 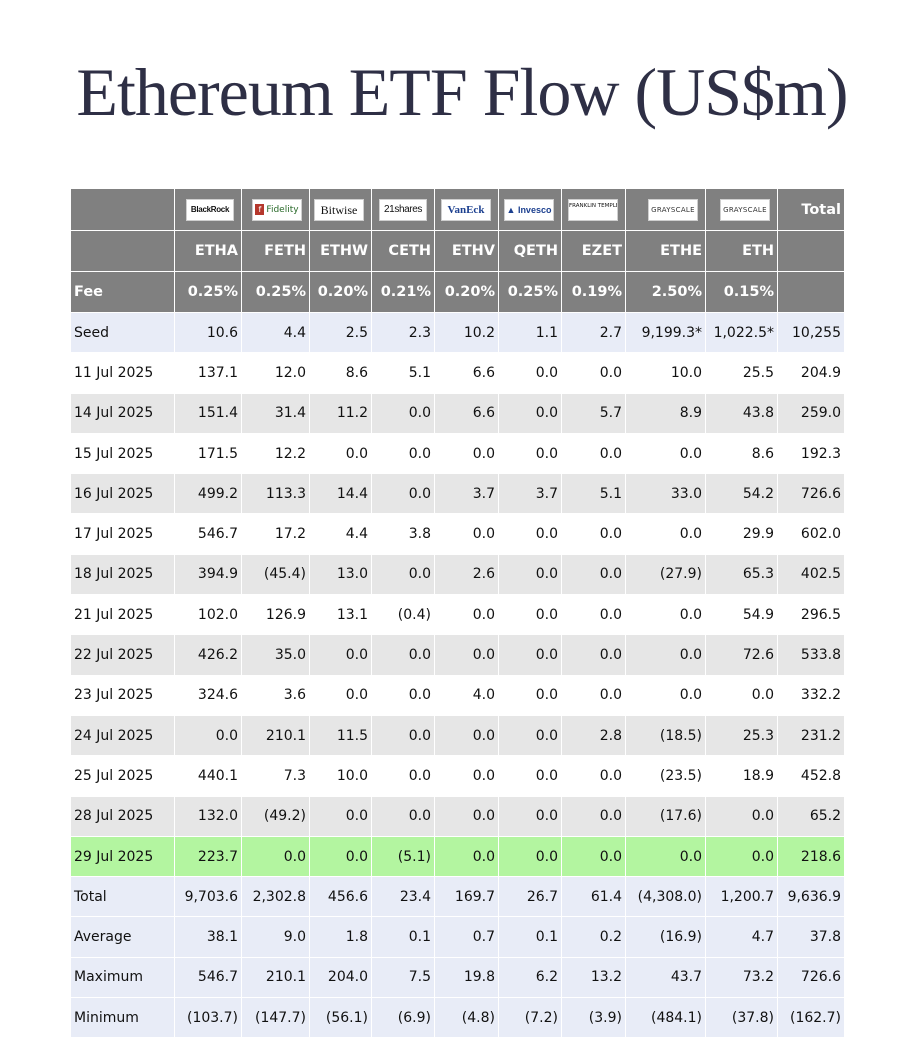 I want to click on value-cell: (162.7), so click(x=811, y=1018).